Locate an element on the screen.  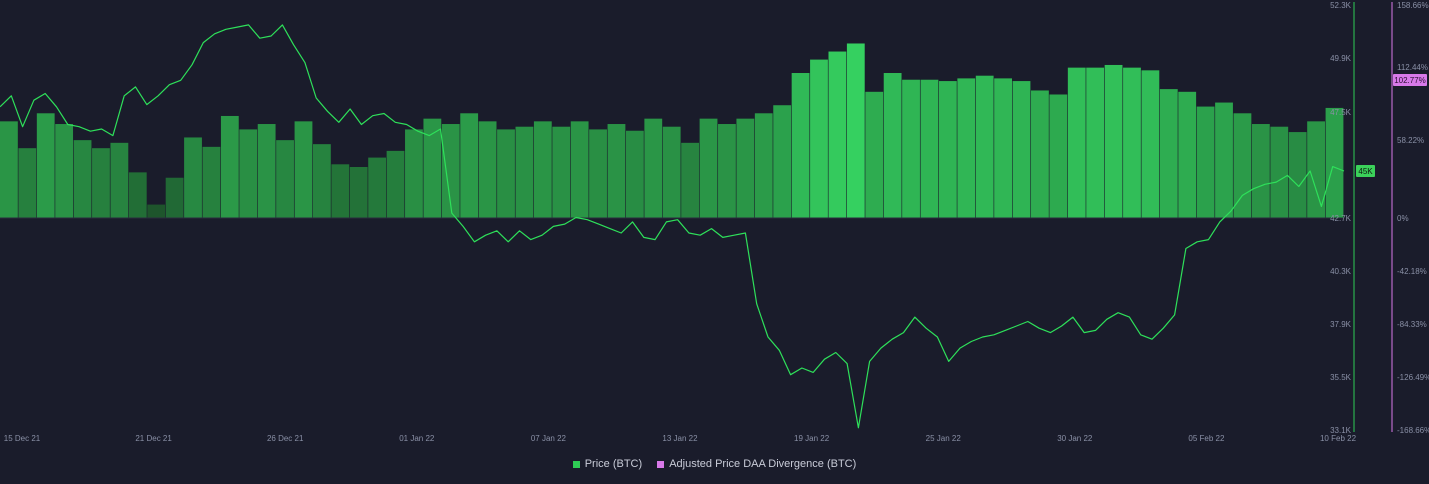
price-current-label: 45K is located at coordinates (1365, 171).